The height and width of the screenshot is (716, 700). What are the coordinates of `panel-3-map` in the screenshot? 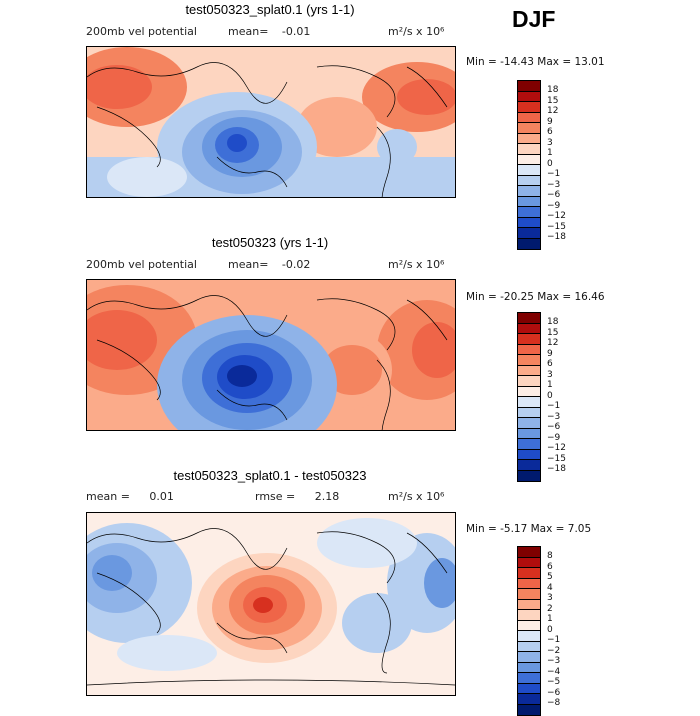 It's located at (271, 604).